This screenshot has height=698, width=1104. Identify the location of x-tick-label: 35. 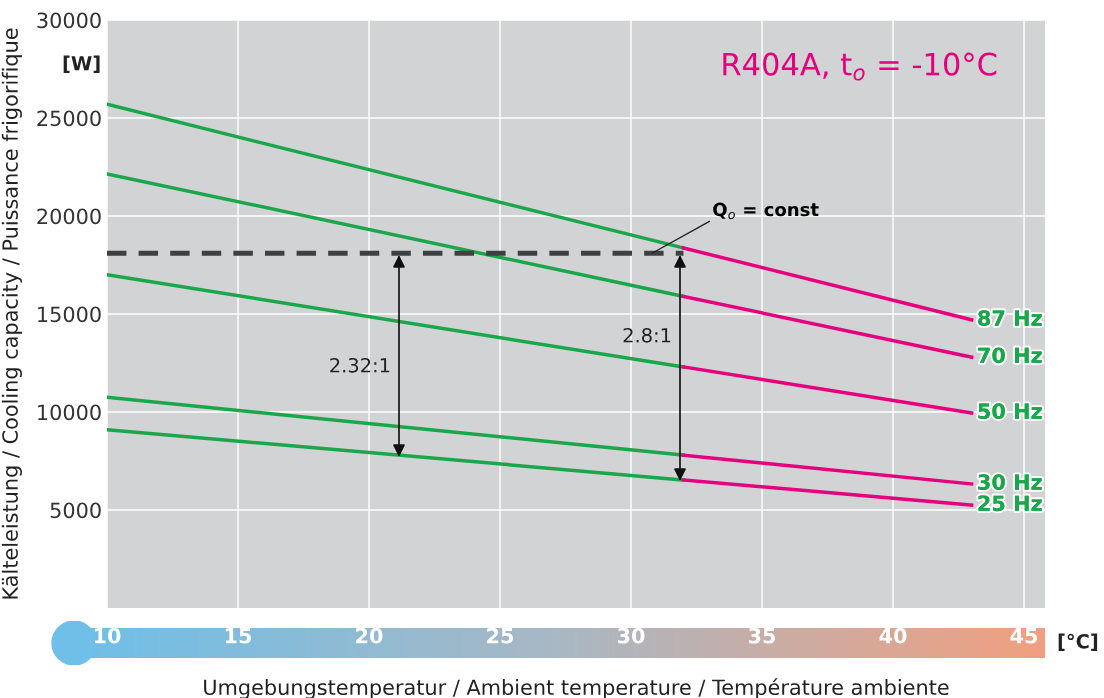
(762, 635).